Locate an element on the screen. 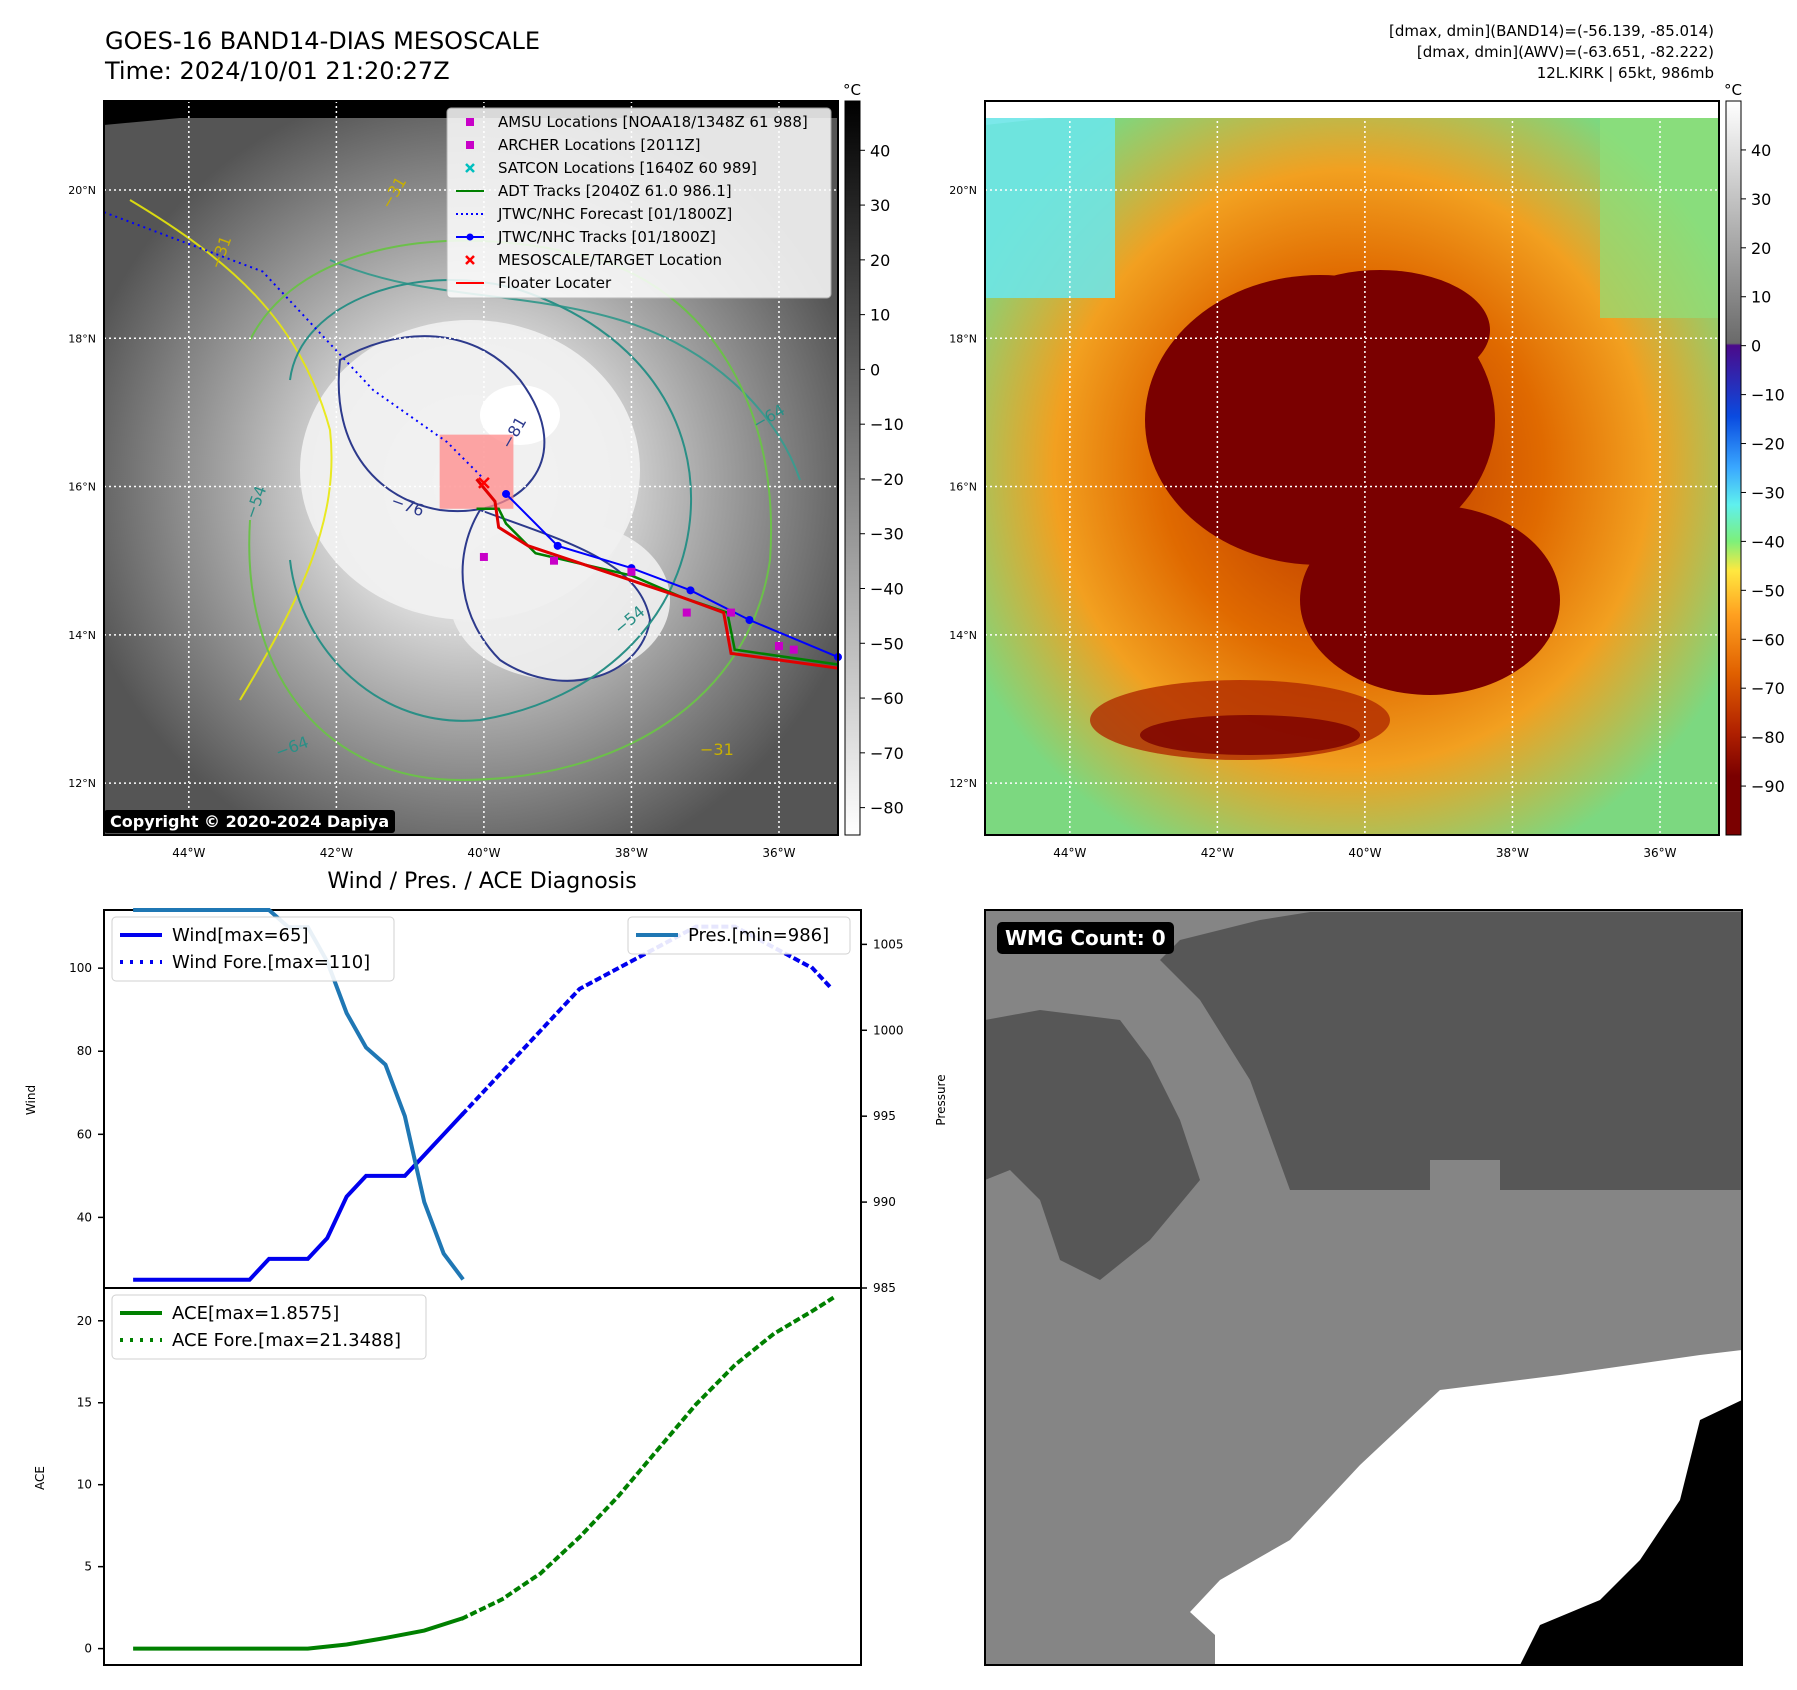  legend-label: AMSU Locations [NOAA18/1348Z 61 988] is located at coordinates (653, 122).